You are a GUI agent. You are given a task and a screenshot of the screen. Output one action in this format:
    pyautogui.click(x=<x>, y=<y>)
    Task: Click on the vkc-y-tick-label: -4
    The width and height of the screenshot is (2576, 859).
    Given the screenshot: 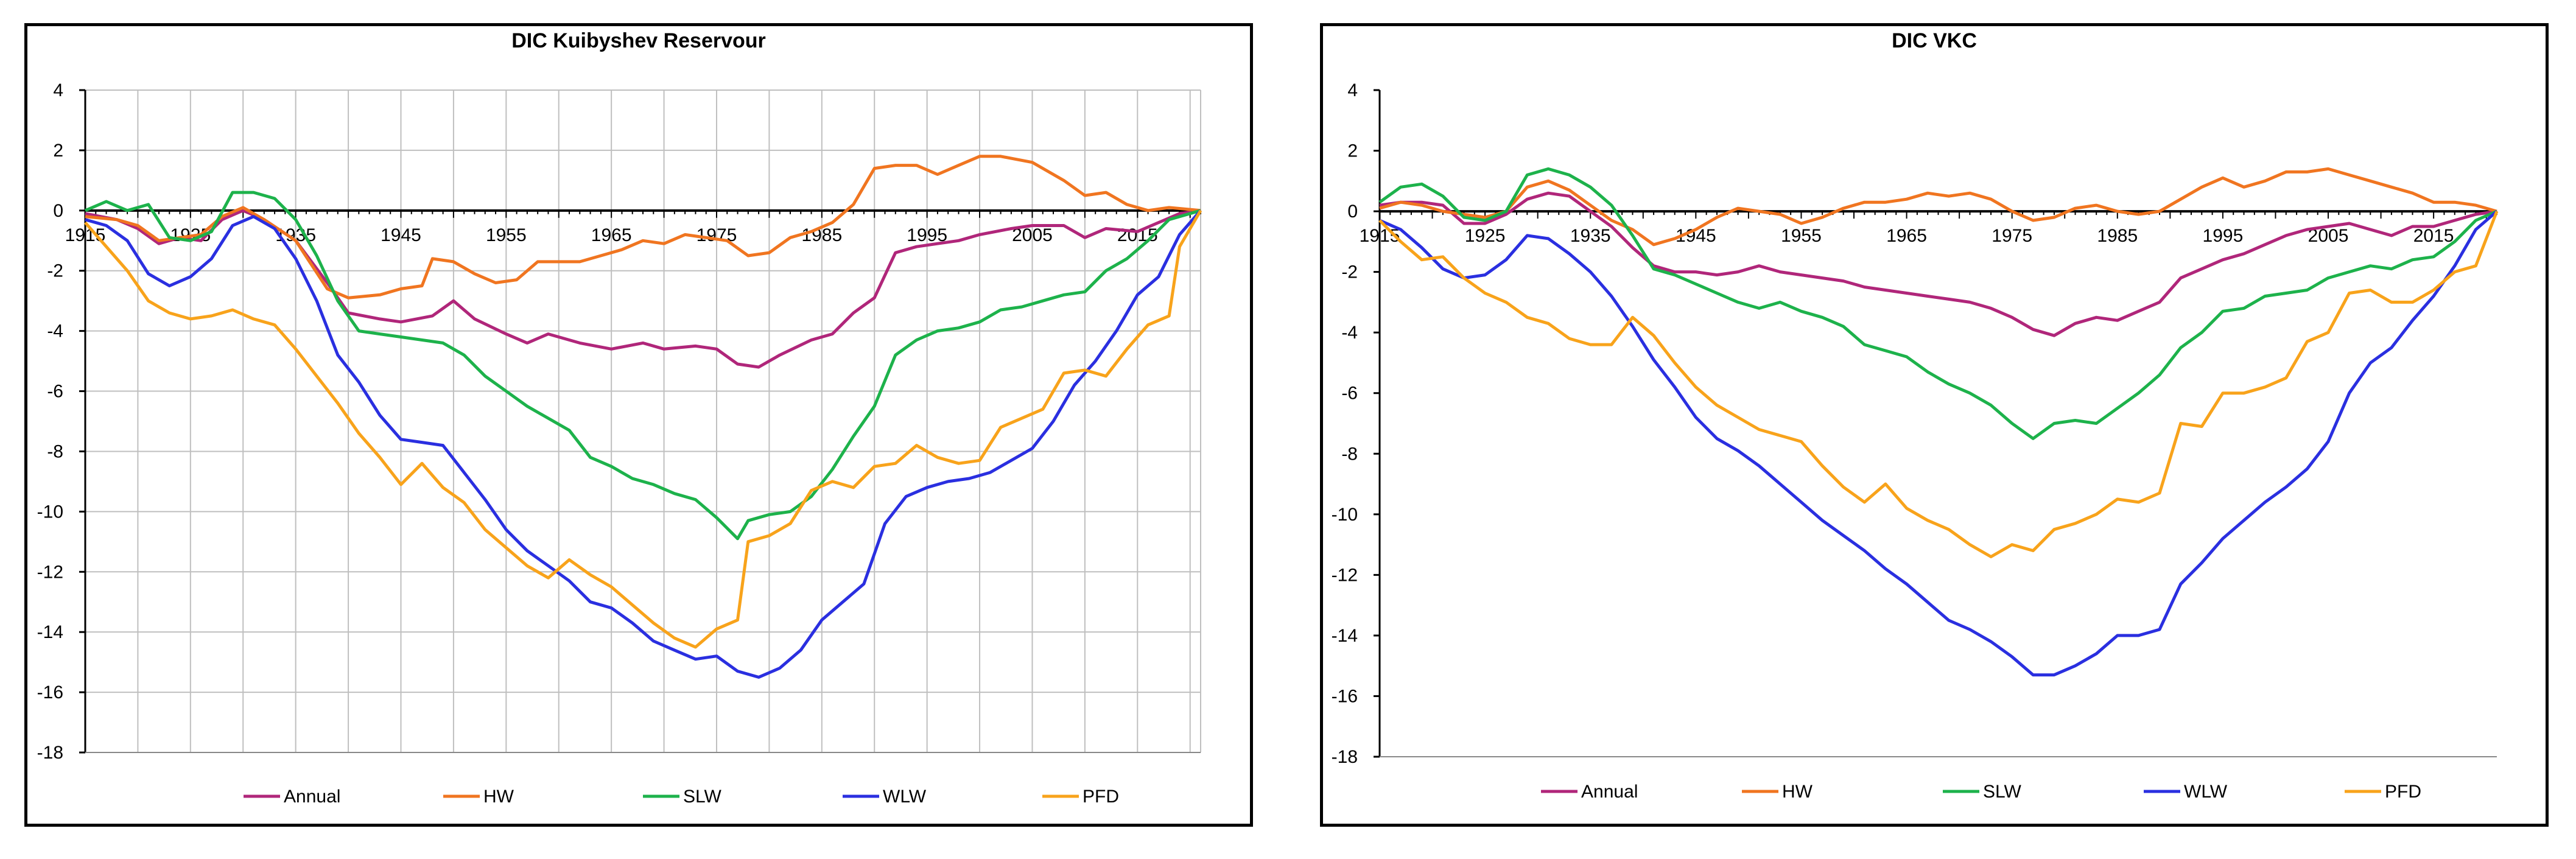 What is the action you would take?
    pyautogui.click(x=1349, y=333)
    